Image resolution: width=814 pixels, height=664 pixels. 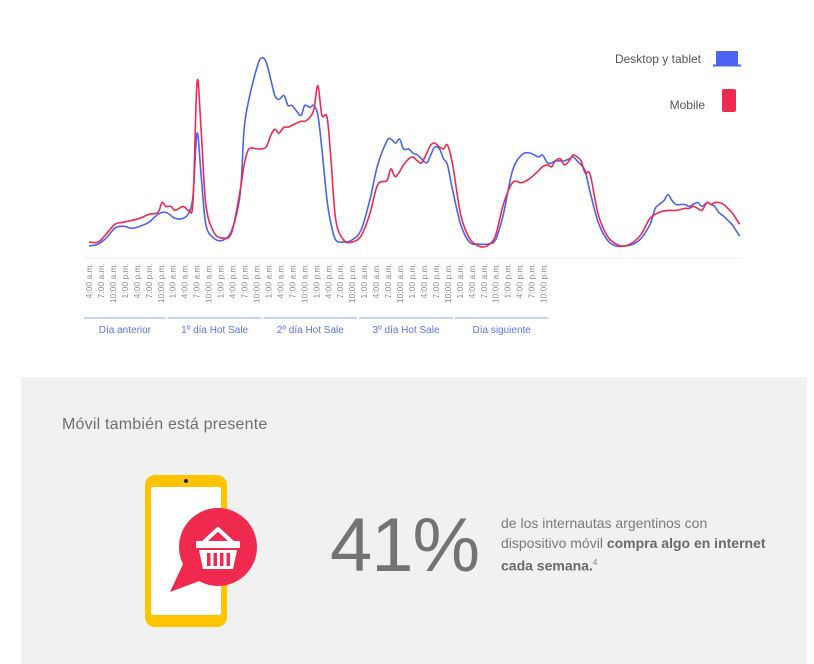 What do you see at coordinates (727, 65) in the screenshot?
I see `laptop-icon-base` at bounding box center [727, 65].